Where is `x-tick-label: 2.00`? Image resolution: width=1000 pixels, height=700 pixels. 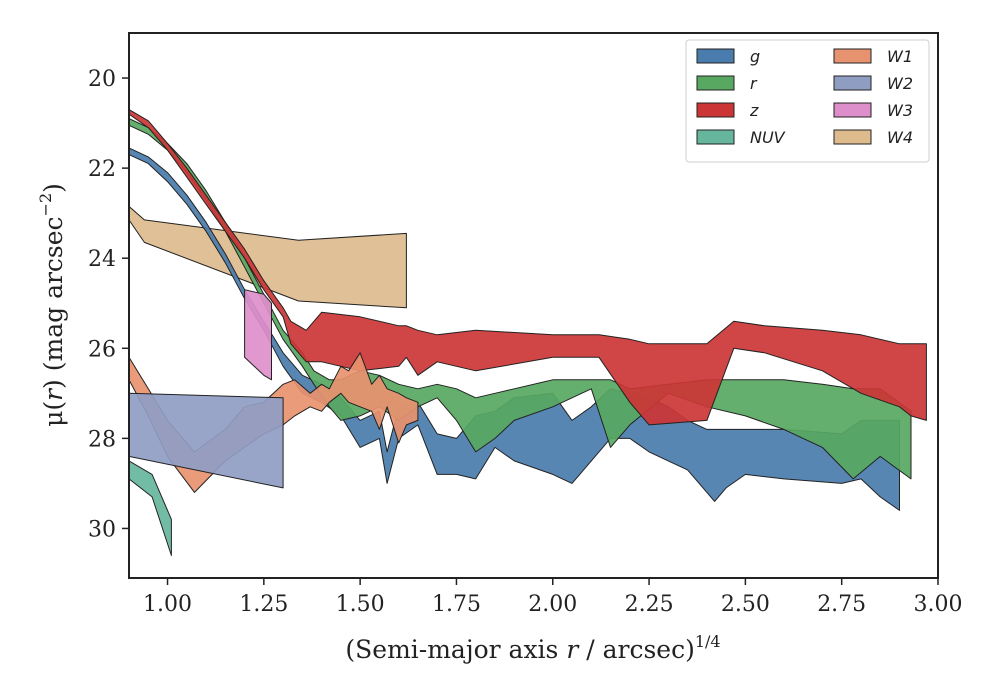 x-tick-label: 2.00 is located at coordinates (552, 604).